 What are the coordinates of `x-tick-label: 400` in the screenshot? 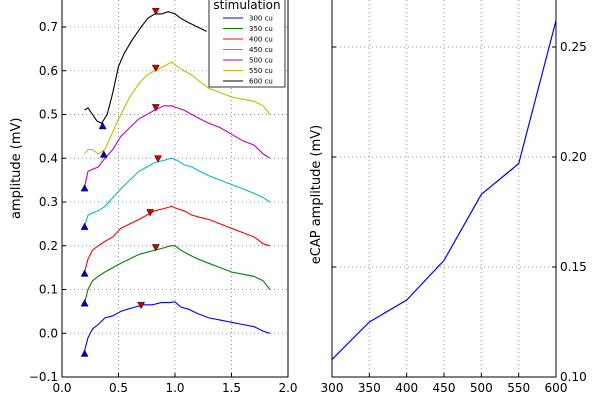 It's located at (406, 388).